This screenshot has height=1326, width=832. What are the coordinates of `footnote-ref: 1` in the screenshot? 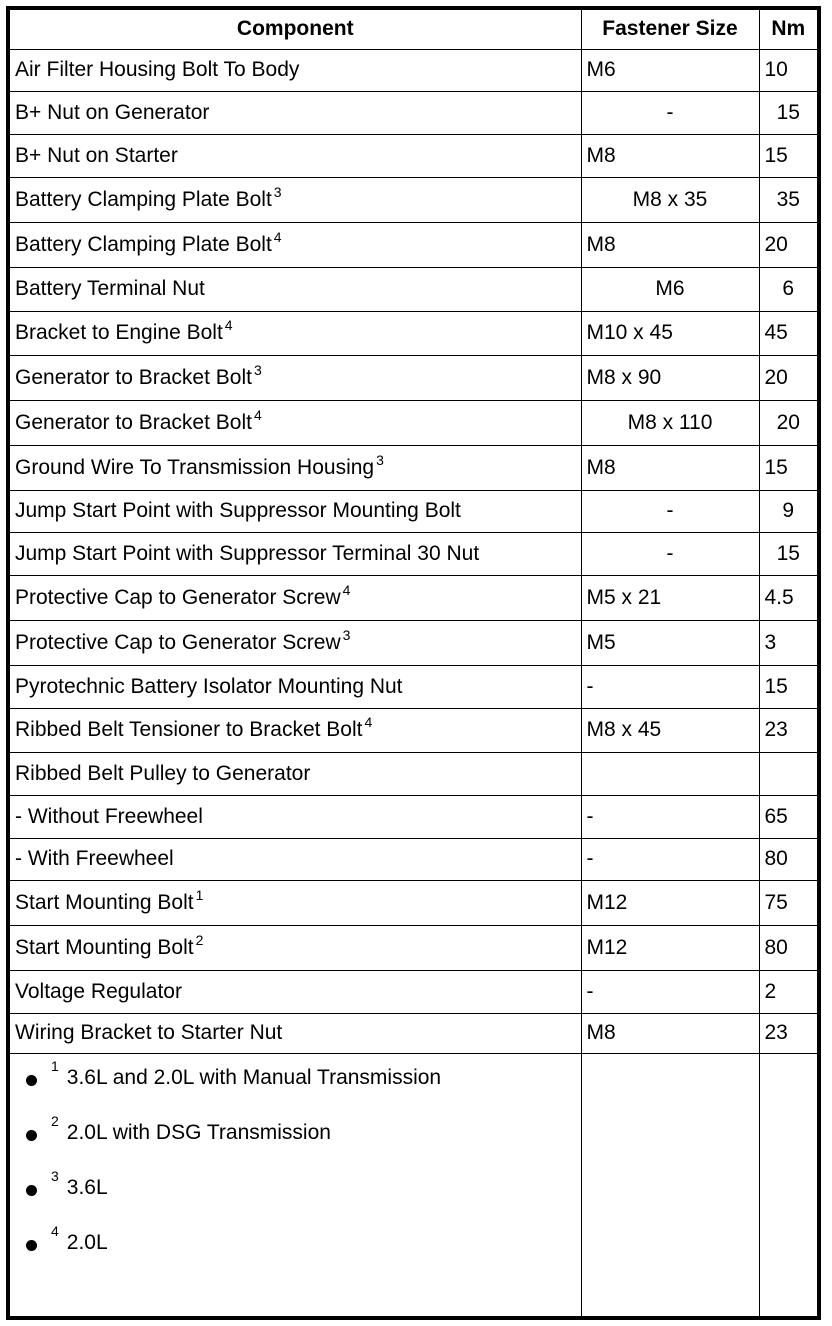 It's located at (199, 894).